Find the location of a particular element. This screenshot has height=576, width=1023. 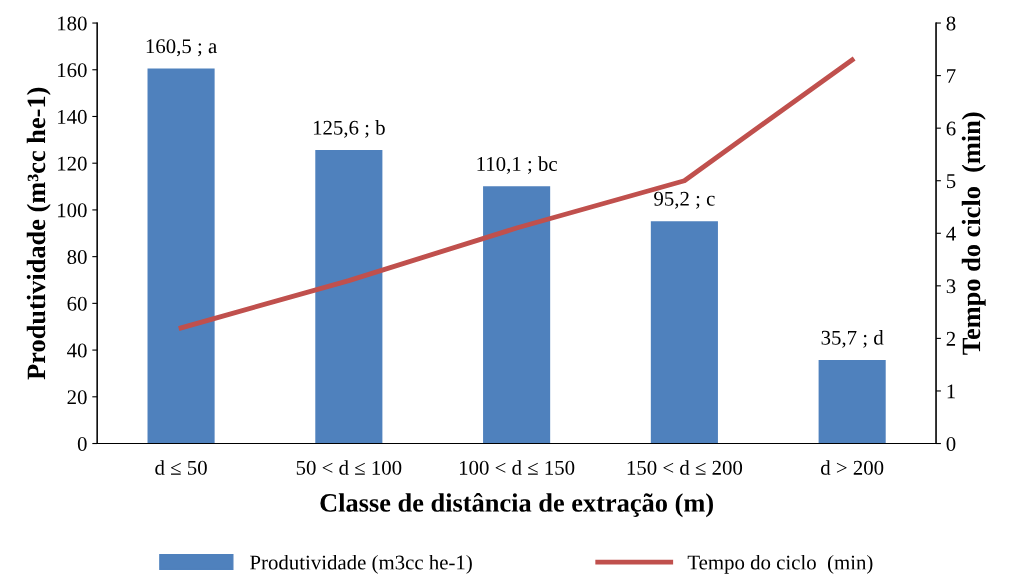

x-tick-label: 100 < d ≤ 150 is located at coordinates (517, 467).